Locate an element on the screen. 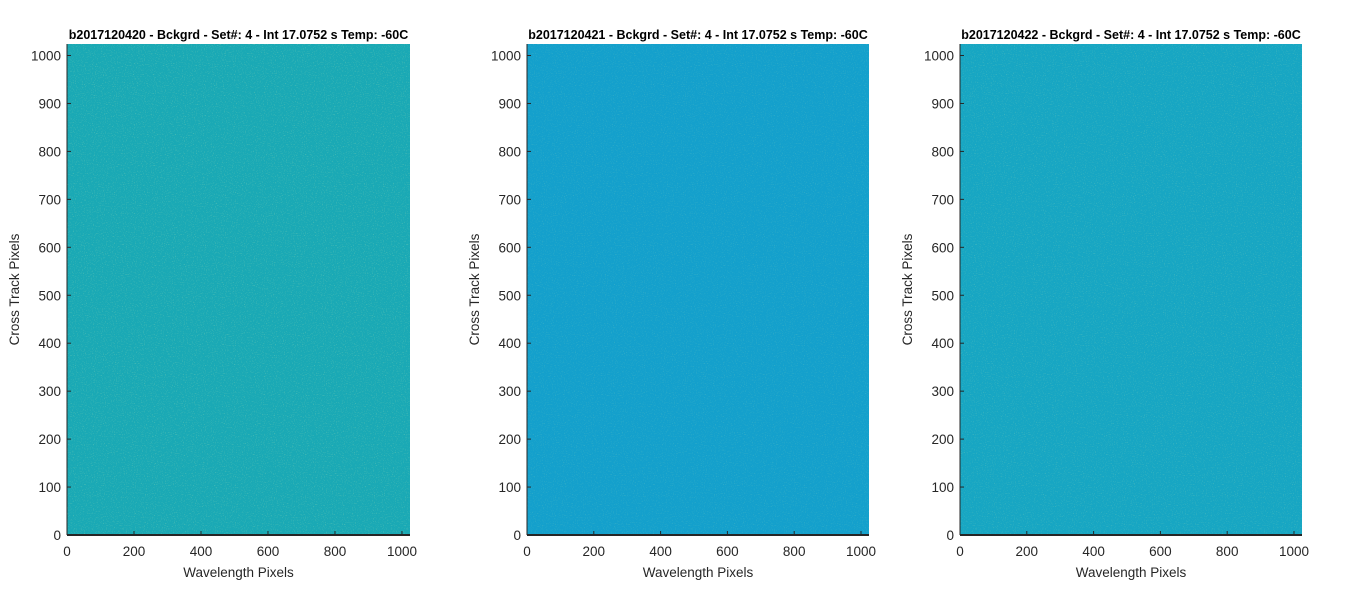  panel-3-y-label: Cross Track Pixels is located at coordinates (907, 289).